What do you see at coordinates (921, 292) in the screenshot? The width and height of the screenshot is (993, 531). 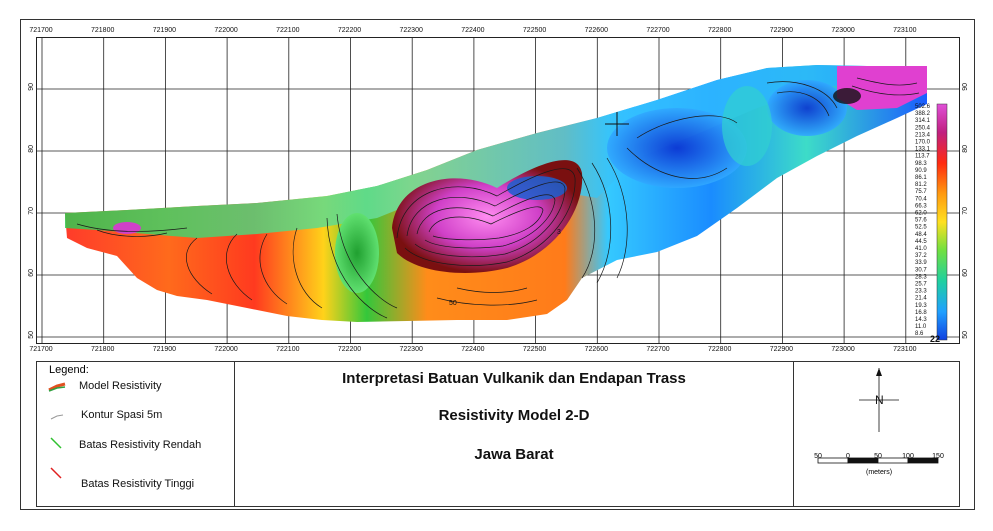 I see `colorbar-value: 23.3` at bounding box center [921, 292].